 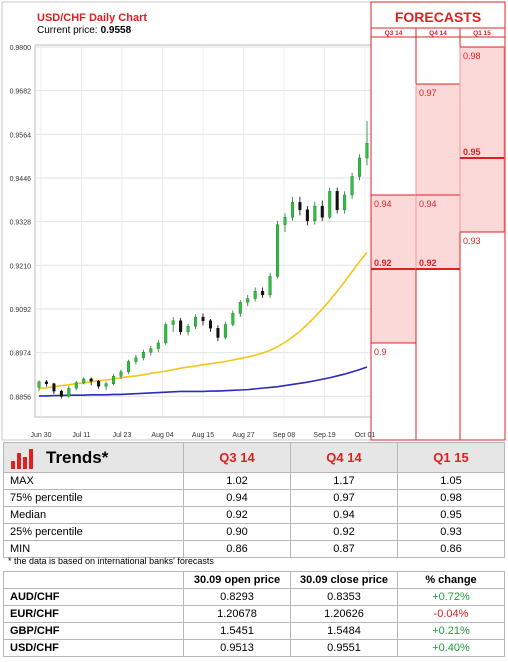 What do you see at coordinates (344, 597) in the screenshot?
I see `price-close: 0.8353` at bounding box center [344, 597].